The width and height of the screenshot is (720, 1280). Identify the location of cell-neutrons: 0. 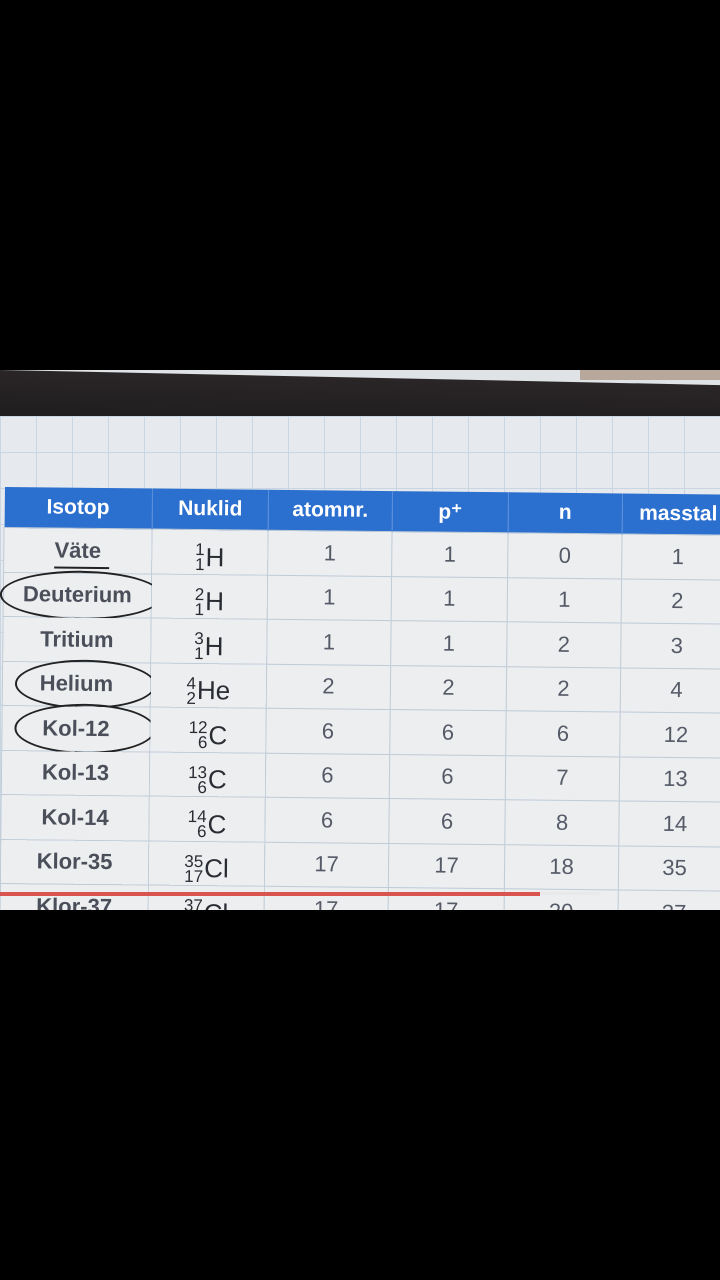
(565, 555).